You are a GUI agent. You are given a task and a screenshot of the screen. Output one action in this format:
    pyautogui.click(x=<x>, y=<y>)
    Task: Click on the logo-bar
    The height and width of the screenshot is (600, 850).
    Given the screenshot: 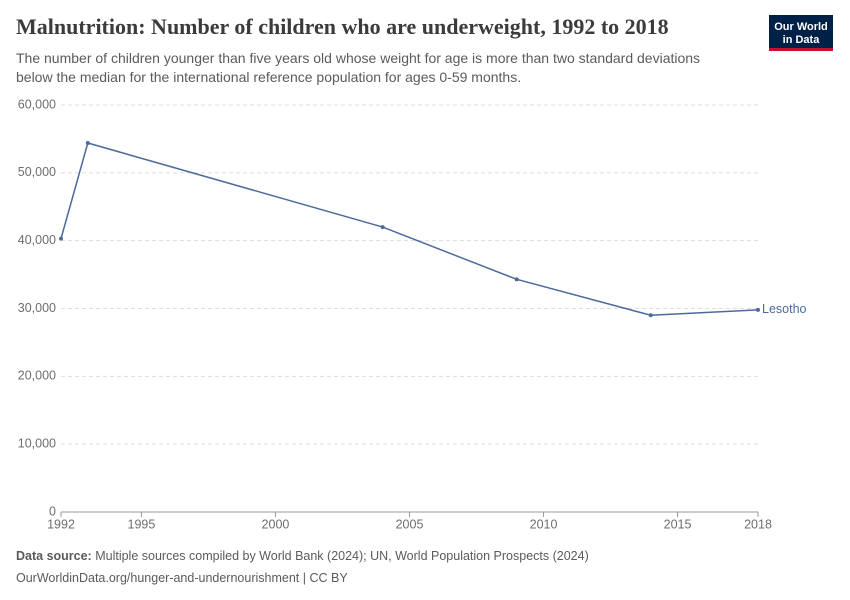 What is the action you would take?
    pyautogui.click(x=801, y=49)
    